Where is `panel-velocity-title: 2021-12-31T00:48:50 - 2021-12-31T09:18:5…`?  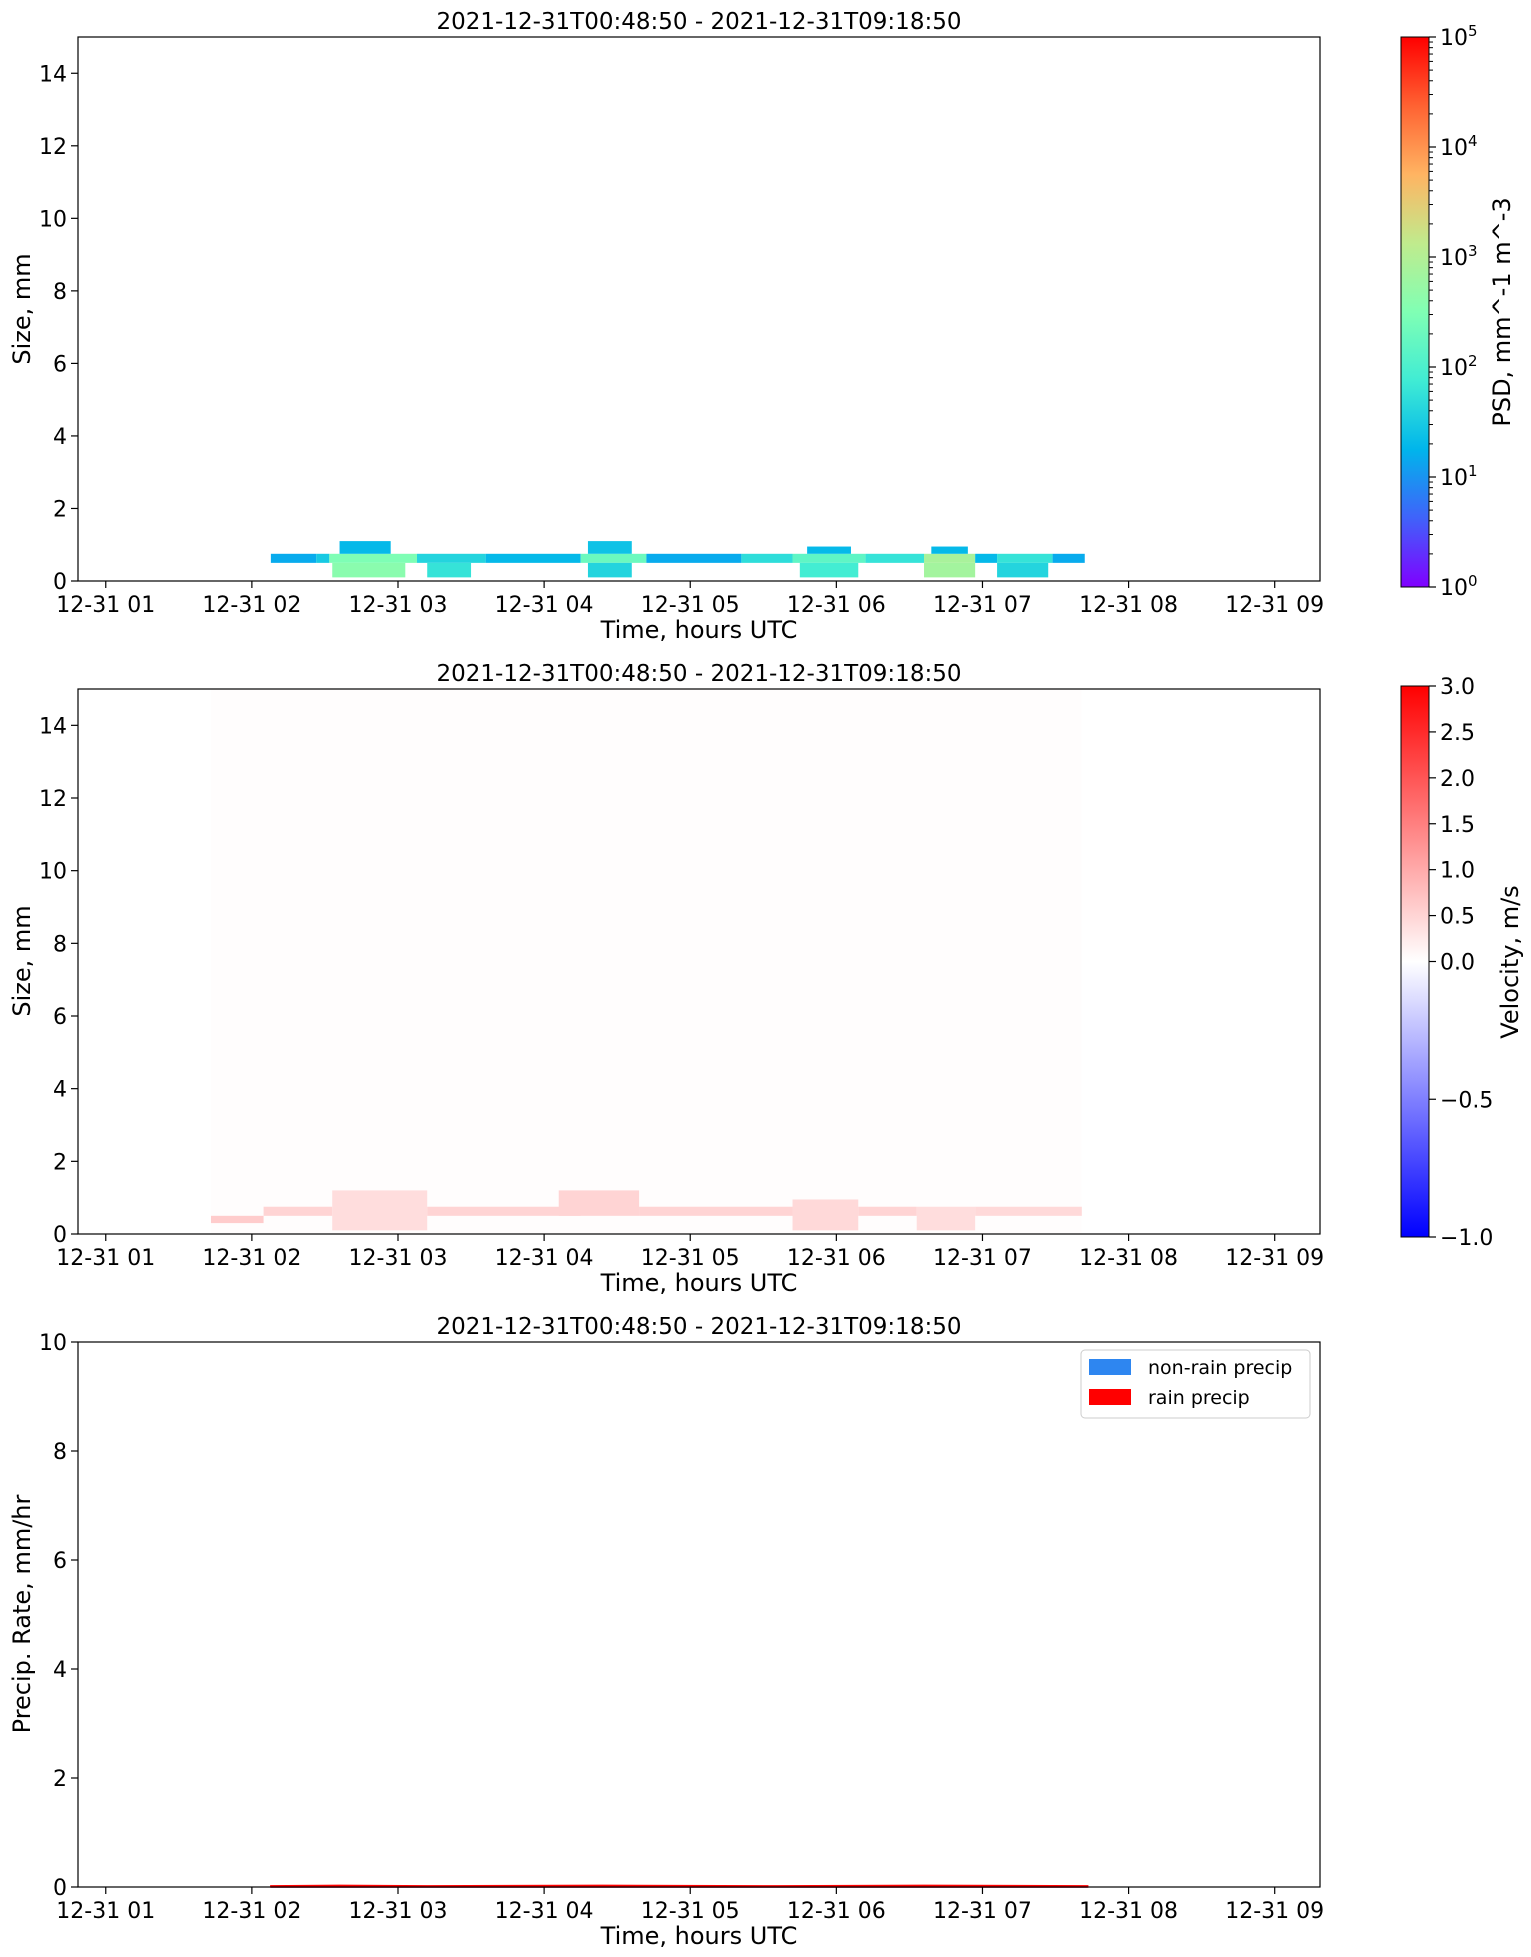 panel-velocity-title: 2021-12-31T00:48:50 - 2021-12-31T09:18:5… is located at coordinates (699, 674).